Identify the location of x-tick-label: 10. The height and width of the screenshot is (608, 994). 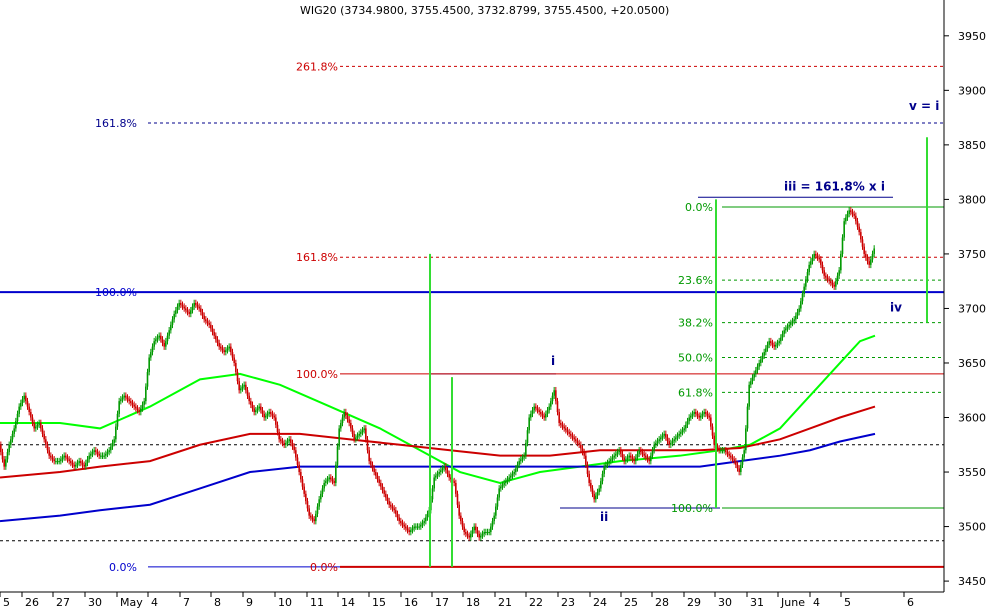
(285, 602).